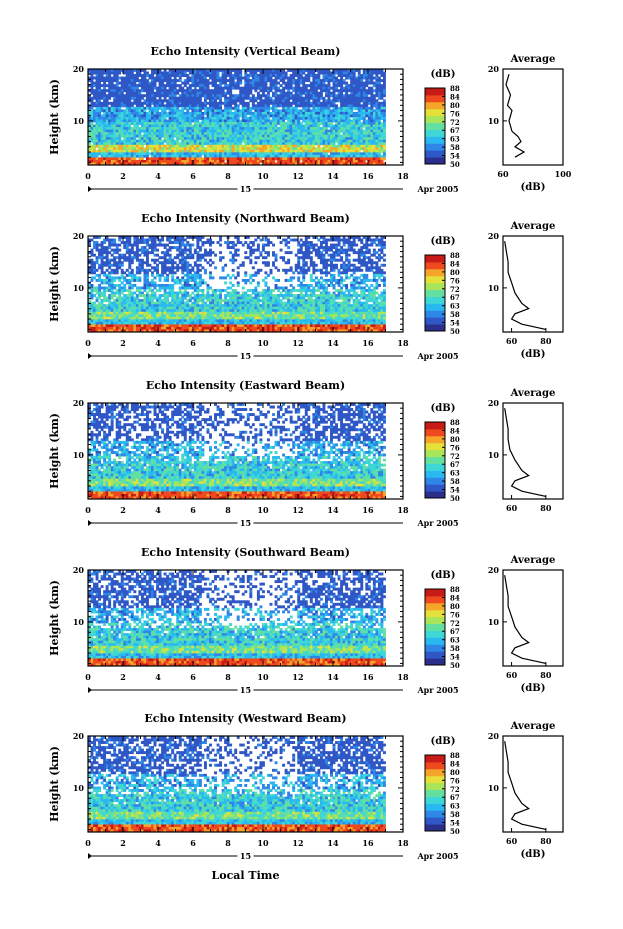 The width and height of the screenshot is (623, 929). I want to click on colorbar-tick-label: 58, so click(455, 147).